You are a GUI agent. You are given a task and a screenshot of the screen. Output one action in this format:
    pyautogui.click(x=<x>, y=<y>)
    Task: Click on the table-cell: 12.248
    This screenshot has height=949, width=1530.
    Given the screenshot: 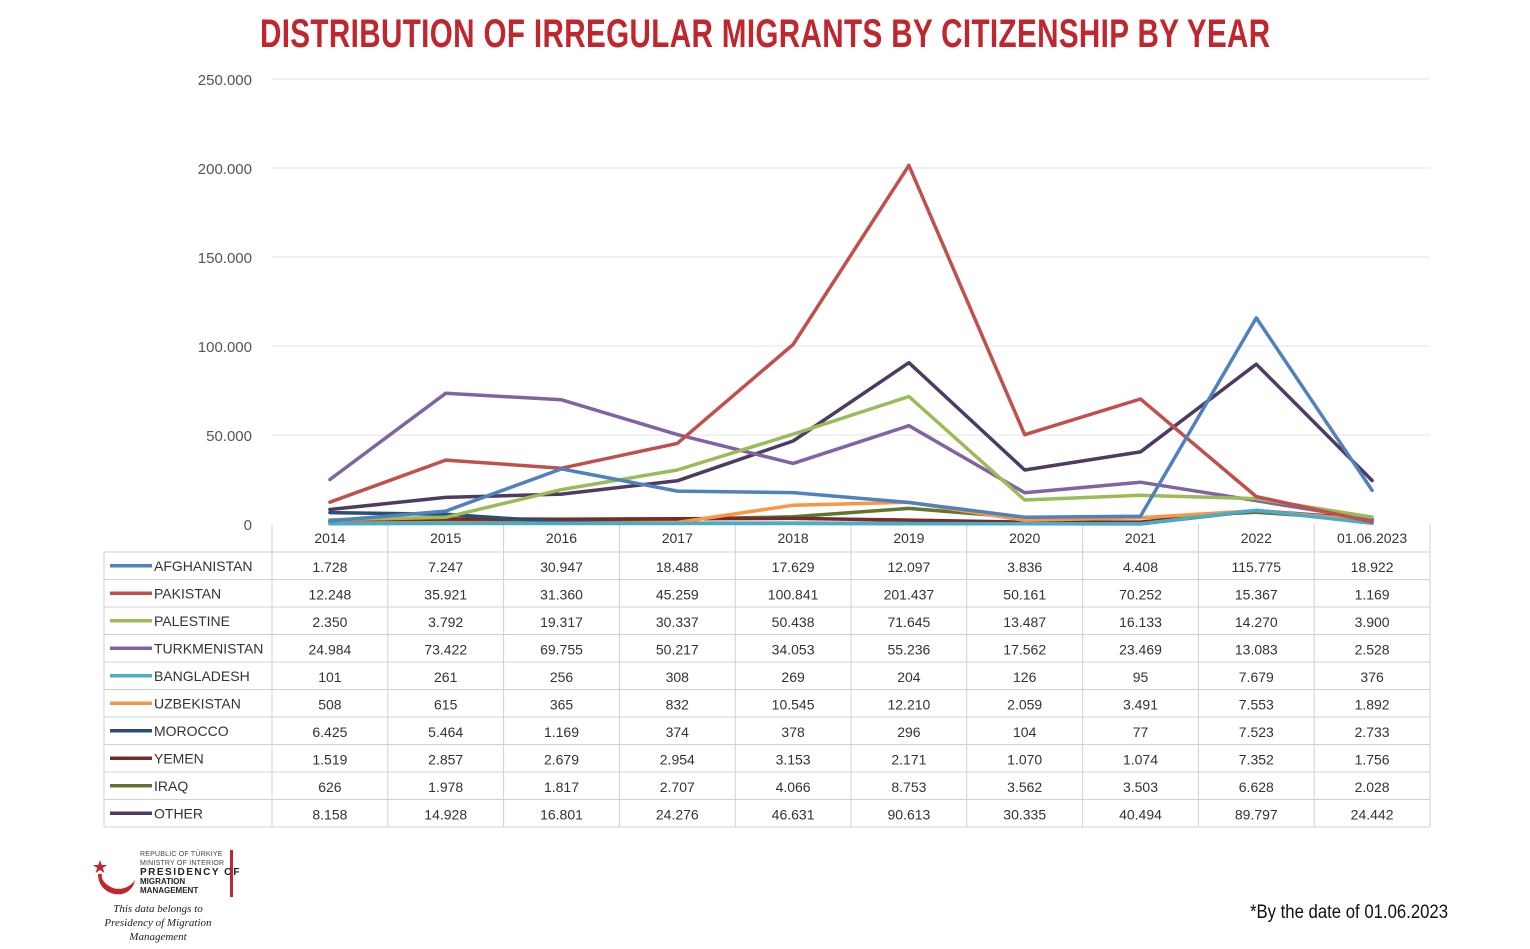 What is the action you would take?
    pyautogui.click(x=329, y=594)
    